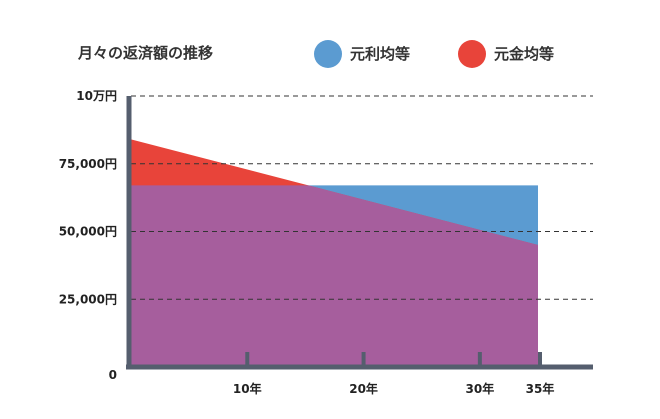 The width and height of the screenshot is (660, 419). I want to click on y-tick-labels: 10万円 75,000円 50,000円 25,000円 0, so click(88, 235).